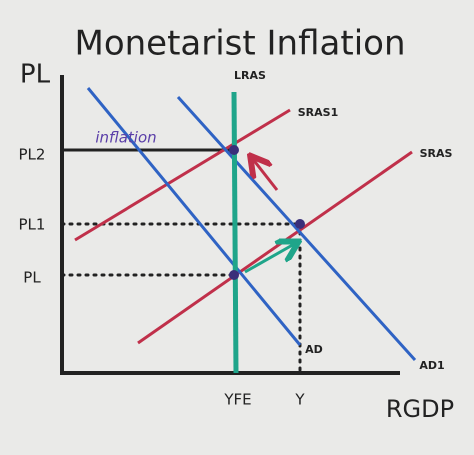 This screenshot has height=455, width=474. What do you see at coordinates (32, 278) in the screenshot?
I see `price-level-label: PL` at bounding box center [32, 278].